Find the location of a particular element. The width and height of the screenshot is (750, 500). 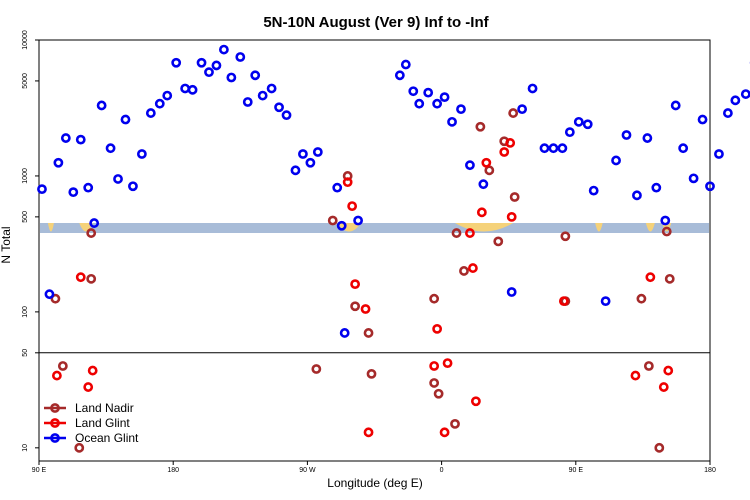

x-tick-label: 90 E is located at coordinates (576, 470).